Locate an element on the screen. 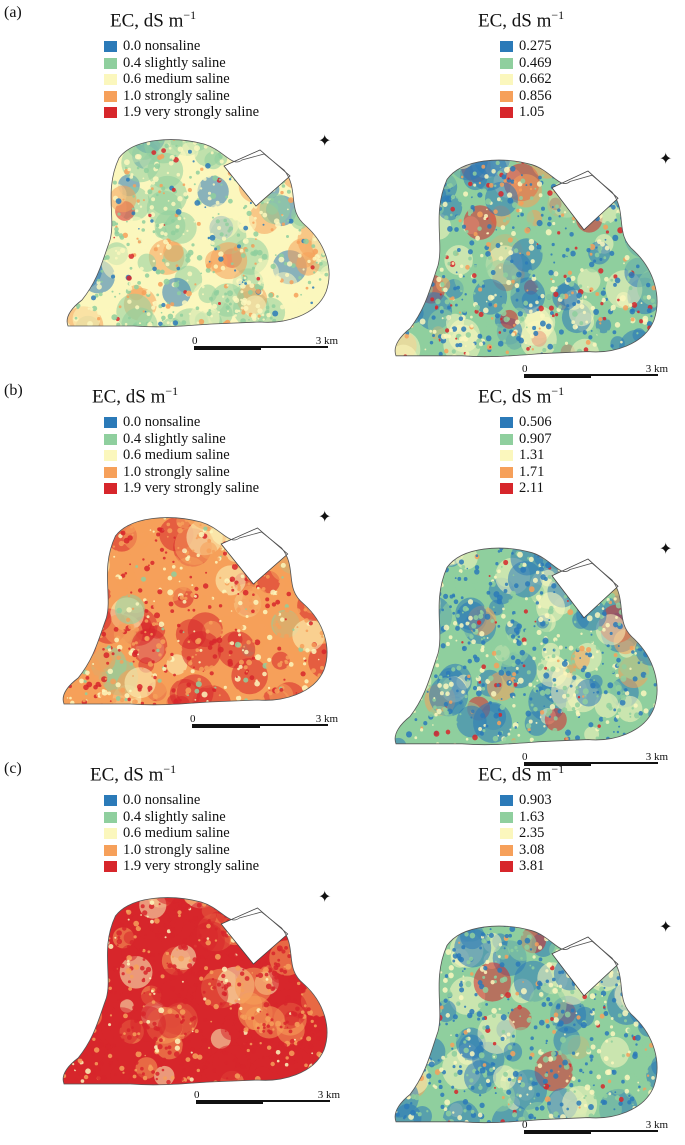  legend-item: 1.05 is located at coordinates (532, 112).